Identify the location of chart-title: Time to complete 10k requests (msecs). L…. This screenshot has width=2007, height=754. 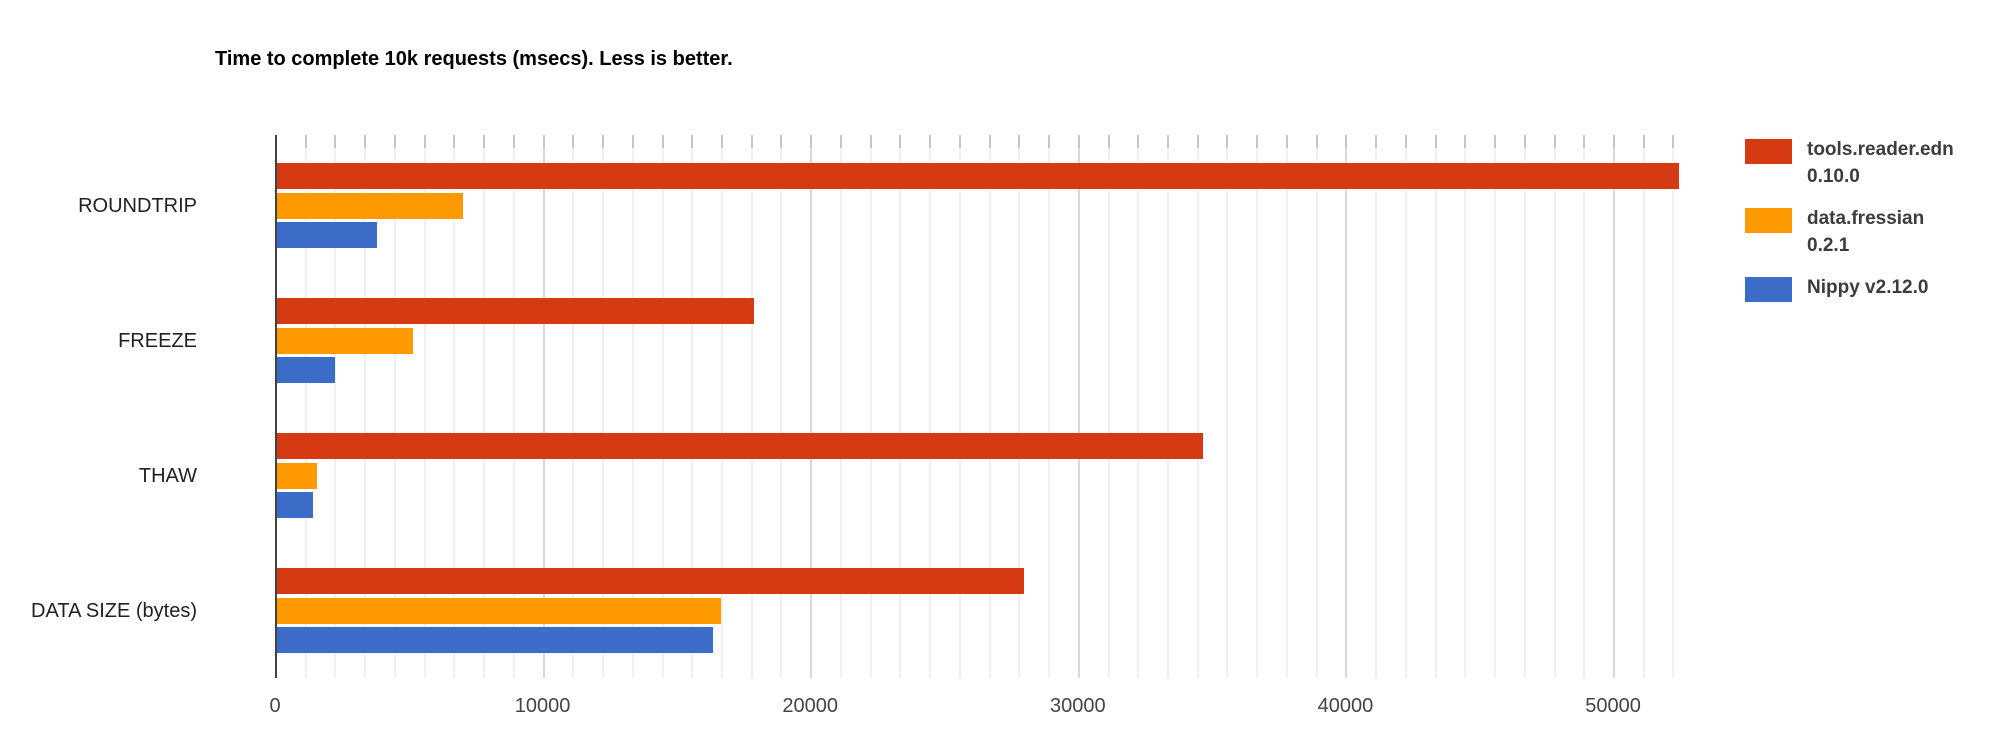
(474, 59).